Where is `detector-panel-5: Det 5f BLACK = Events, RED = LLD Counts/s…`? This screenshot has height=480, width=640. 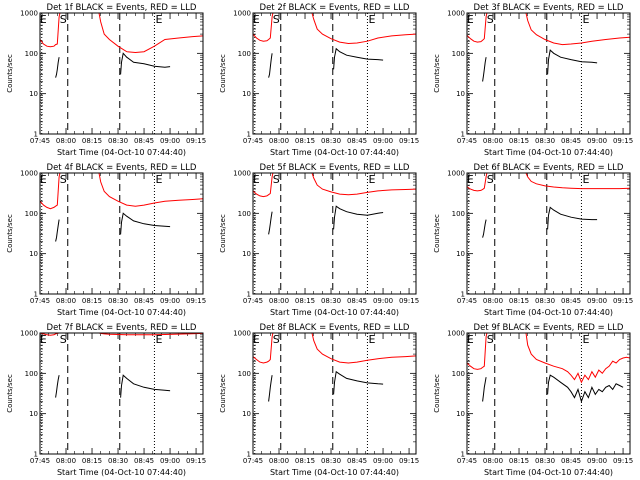 detector-panel-5: Det 5f BLACK = Events, RED = LLD Counts/s… is located at coordinates (319, 240).